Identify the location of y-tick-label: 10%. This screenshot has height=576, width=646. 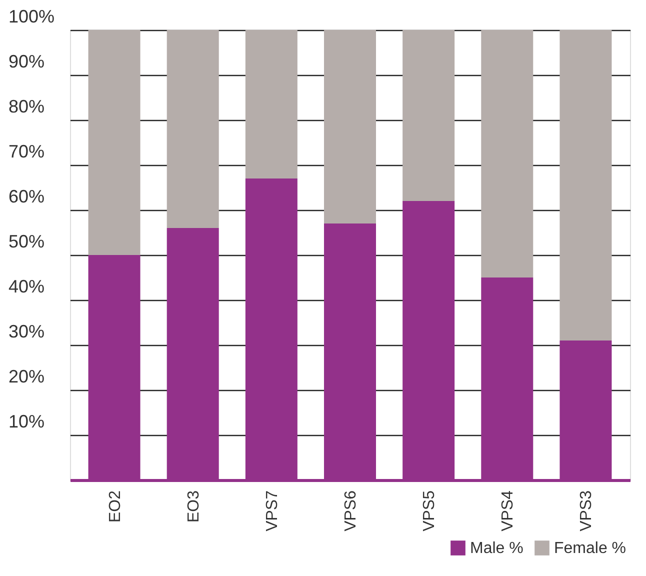
(26, 422).